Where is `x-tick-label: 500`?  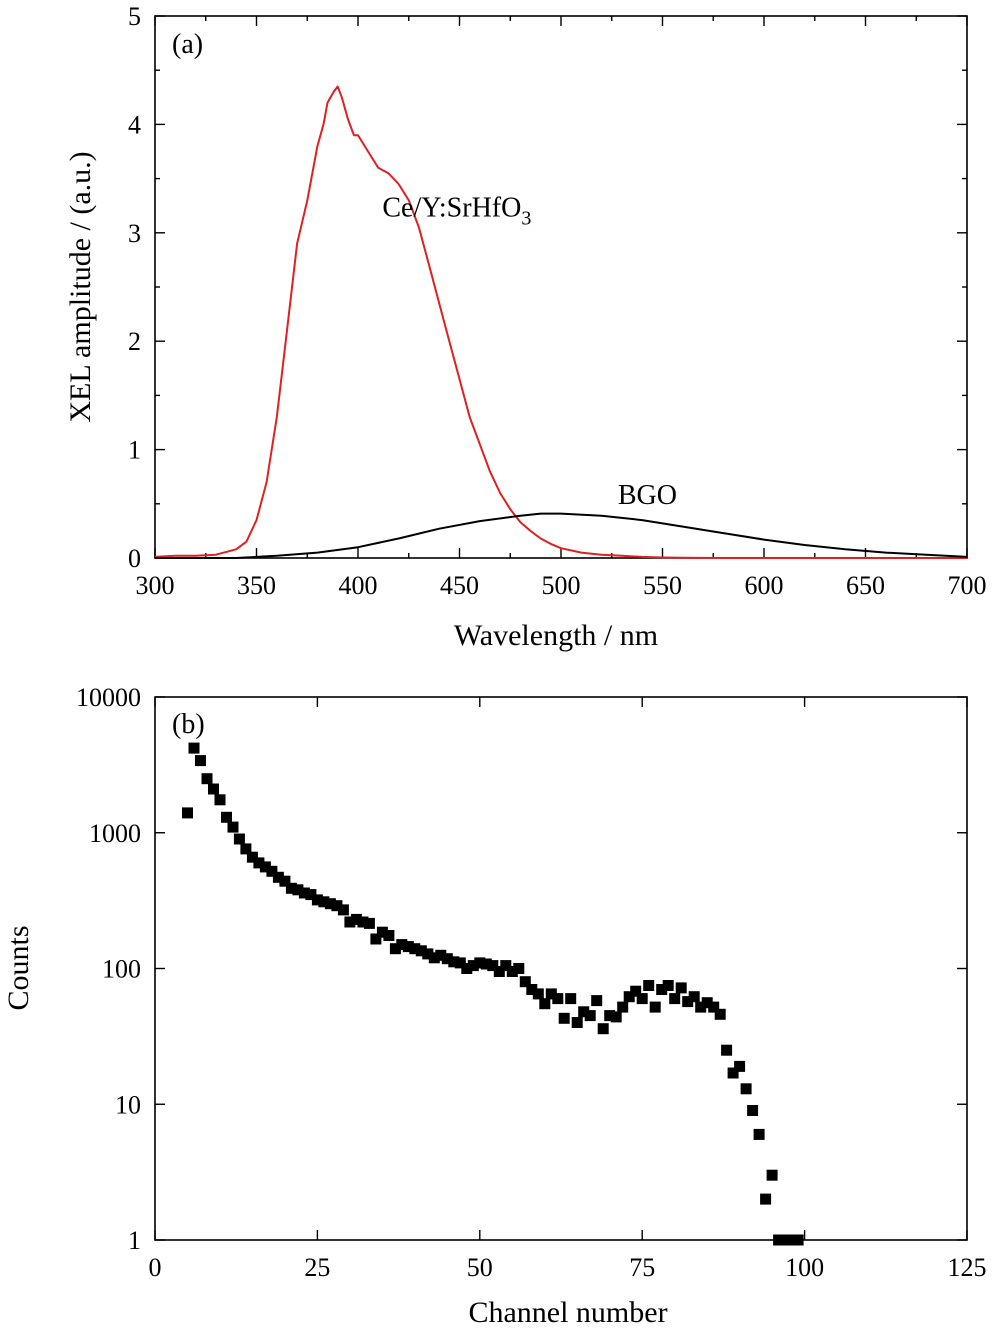
x-tick-label: 500 is located at coordinates (561, 585).